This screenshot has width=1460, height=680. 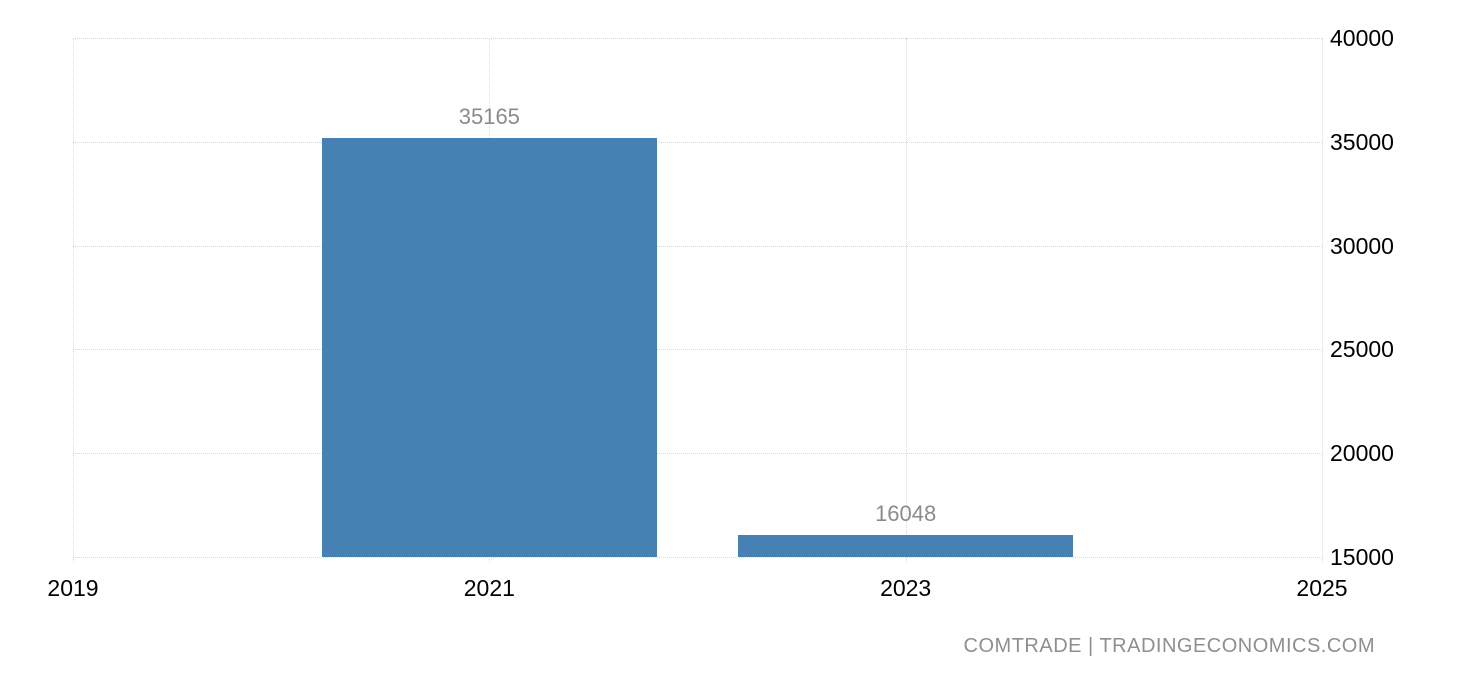 I want to click on y-axis-tick-label: 15000, so click(x=1362, y=557).